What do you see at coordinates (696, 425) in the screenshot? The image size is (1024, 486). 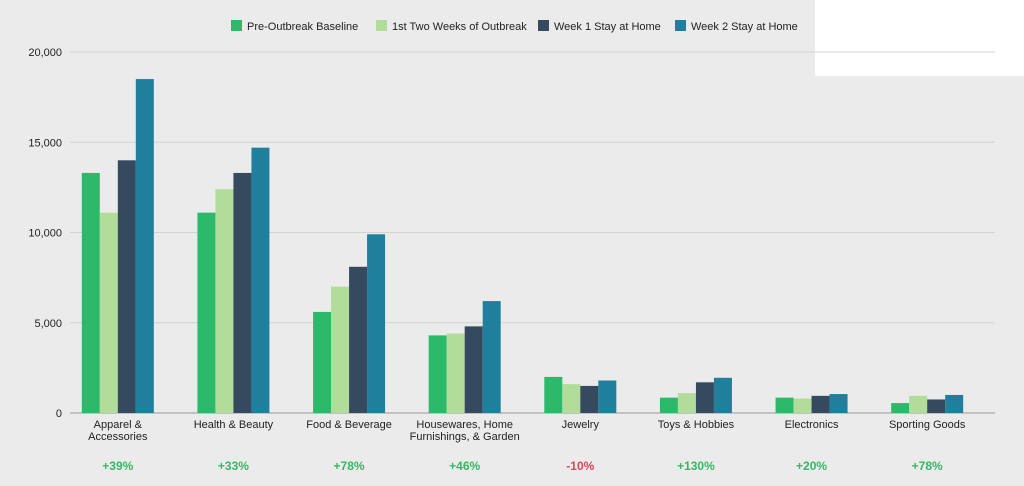 I see `x-tick-label: Toys & Hobbies` at bounding box center [696, 425].